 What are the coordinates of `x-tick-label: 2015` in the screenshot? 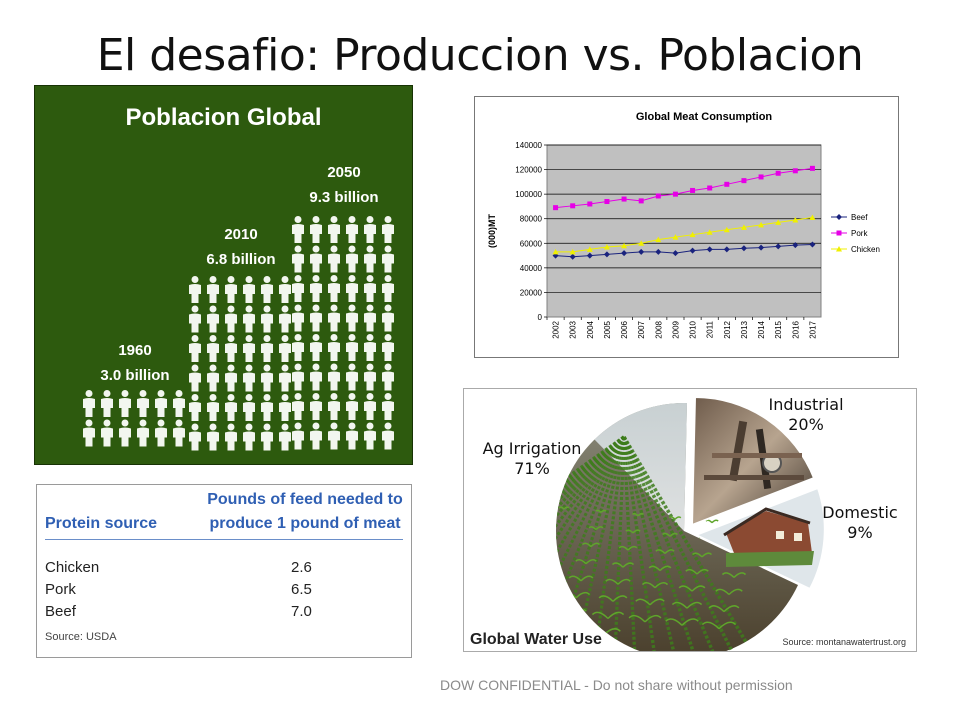 It's located at (778, 329).